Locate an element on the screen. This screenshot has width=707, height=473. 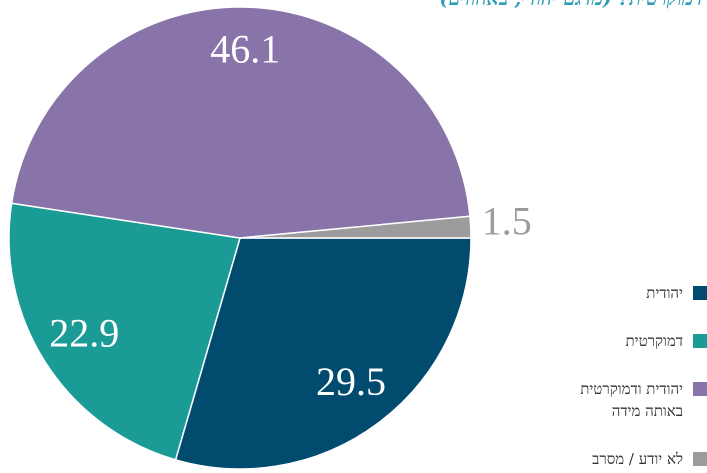
legend-label: דמוקרטית is located at coordinates (654, 341).